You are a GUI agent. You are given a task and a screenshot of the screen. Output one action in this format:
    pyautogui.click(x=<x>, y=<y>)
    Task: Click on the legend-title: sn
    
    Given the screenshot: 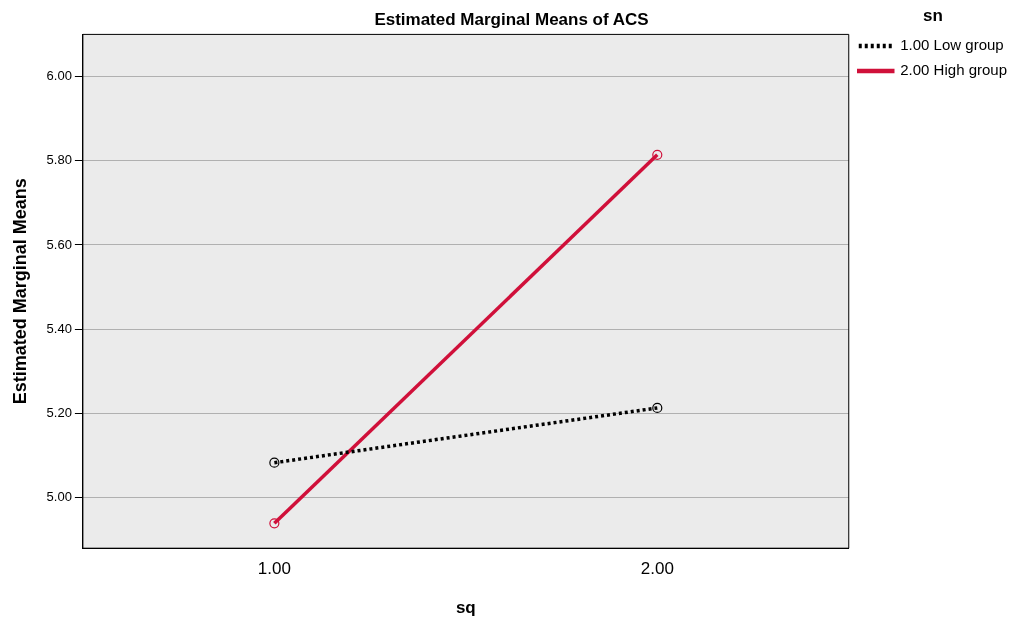 What is the action you would take?
    pyautogui.click(x=932, y=16)
    